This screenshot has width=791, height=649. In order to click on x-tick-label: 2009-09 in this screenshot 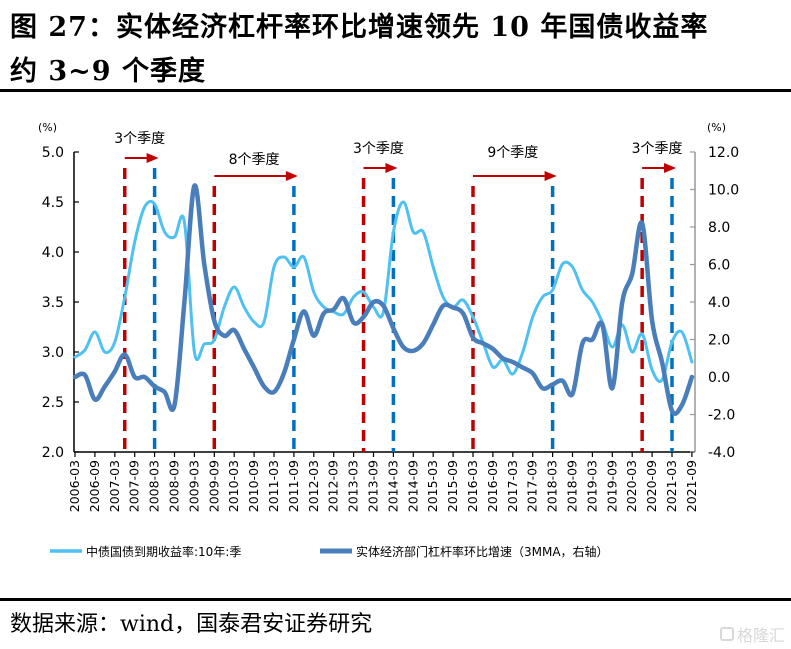, I will do `click(213, 486)`.